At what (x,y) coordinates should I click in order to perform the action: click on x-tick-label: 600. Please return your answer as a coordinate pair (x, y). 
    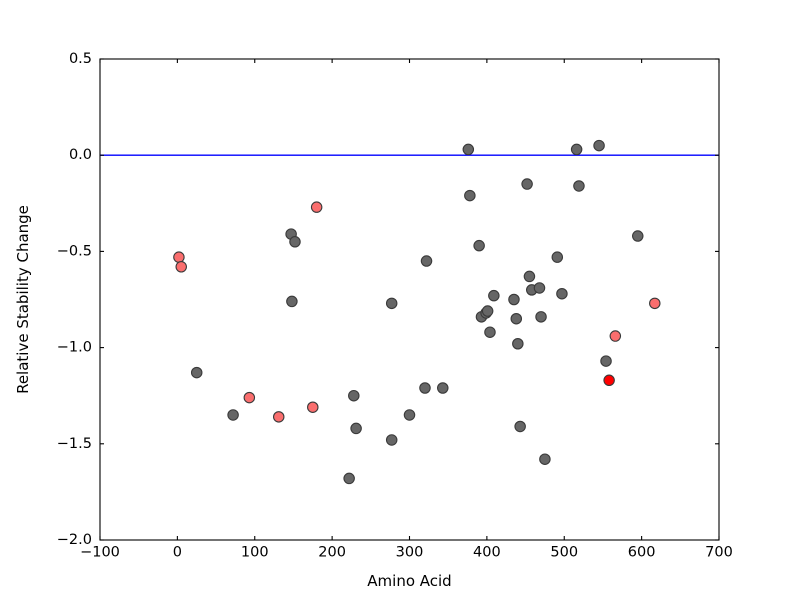
    Looking at the image, I should click on (642, 553).